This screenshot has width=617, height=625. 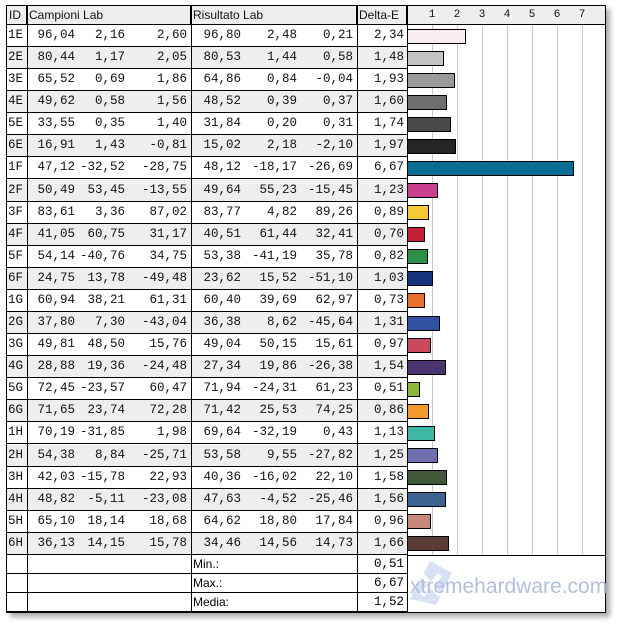 I want to click on ref-b: 34,75, so click(x=168, y=255).